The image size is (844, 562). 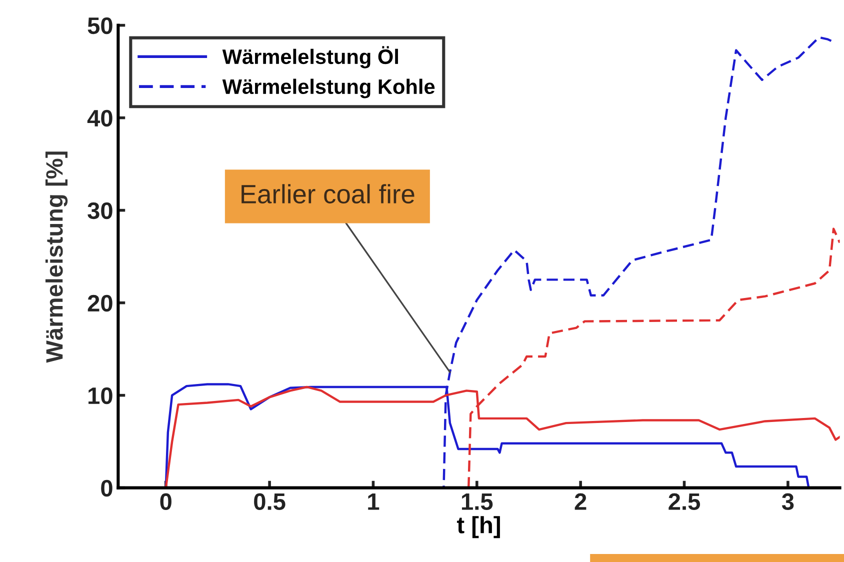 What do you see at coordinates (99, 118) in the screenshot?
I see `y-tick-label: 40` at bounding box center [99, 118].